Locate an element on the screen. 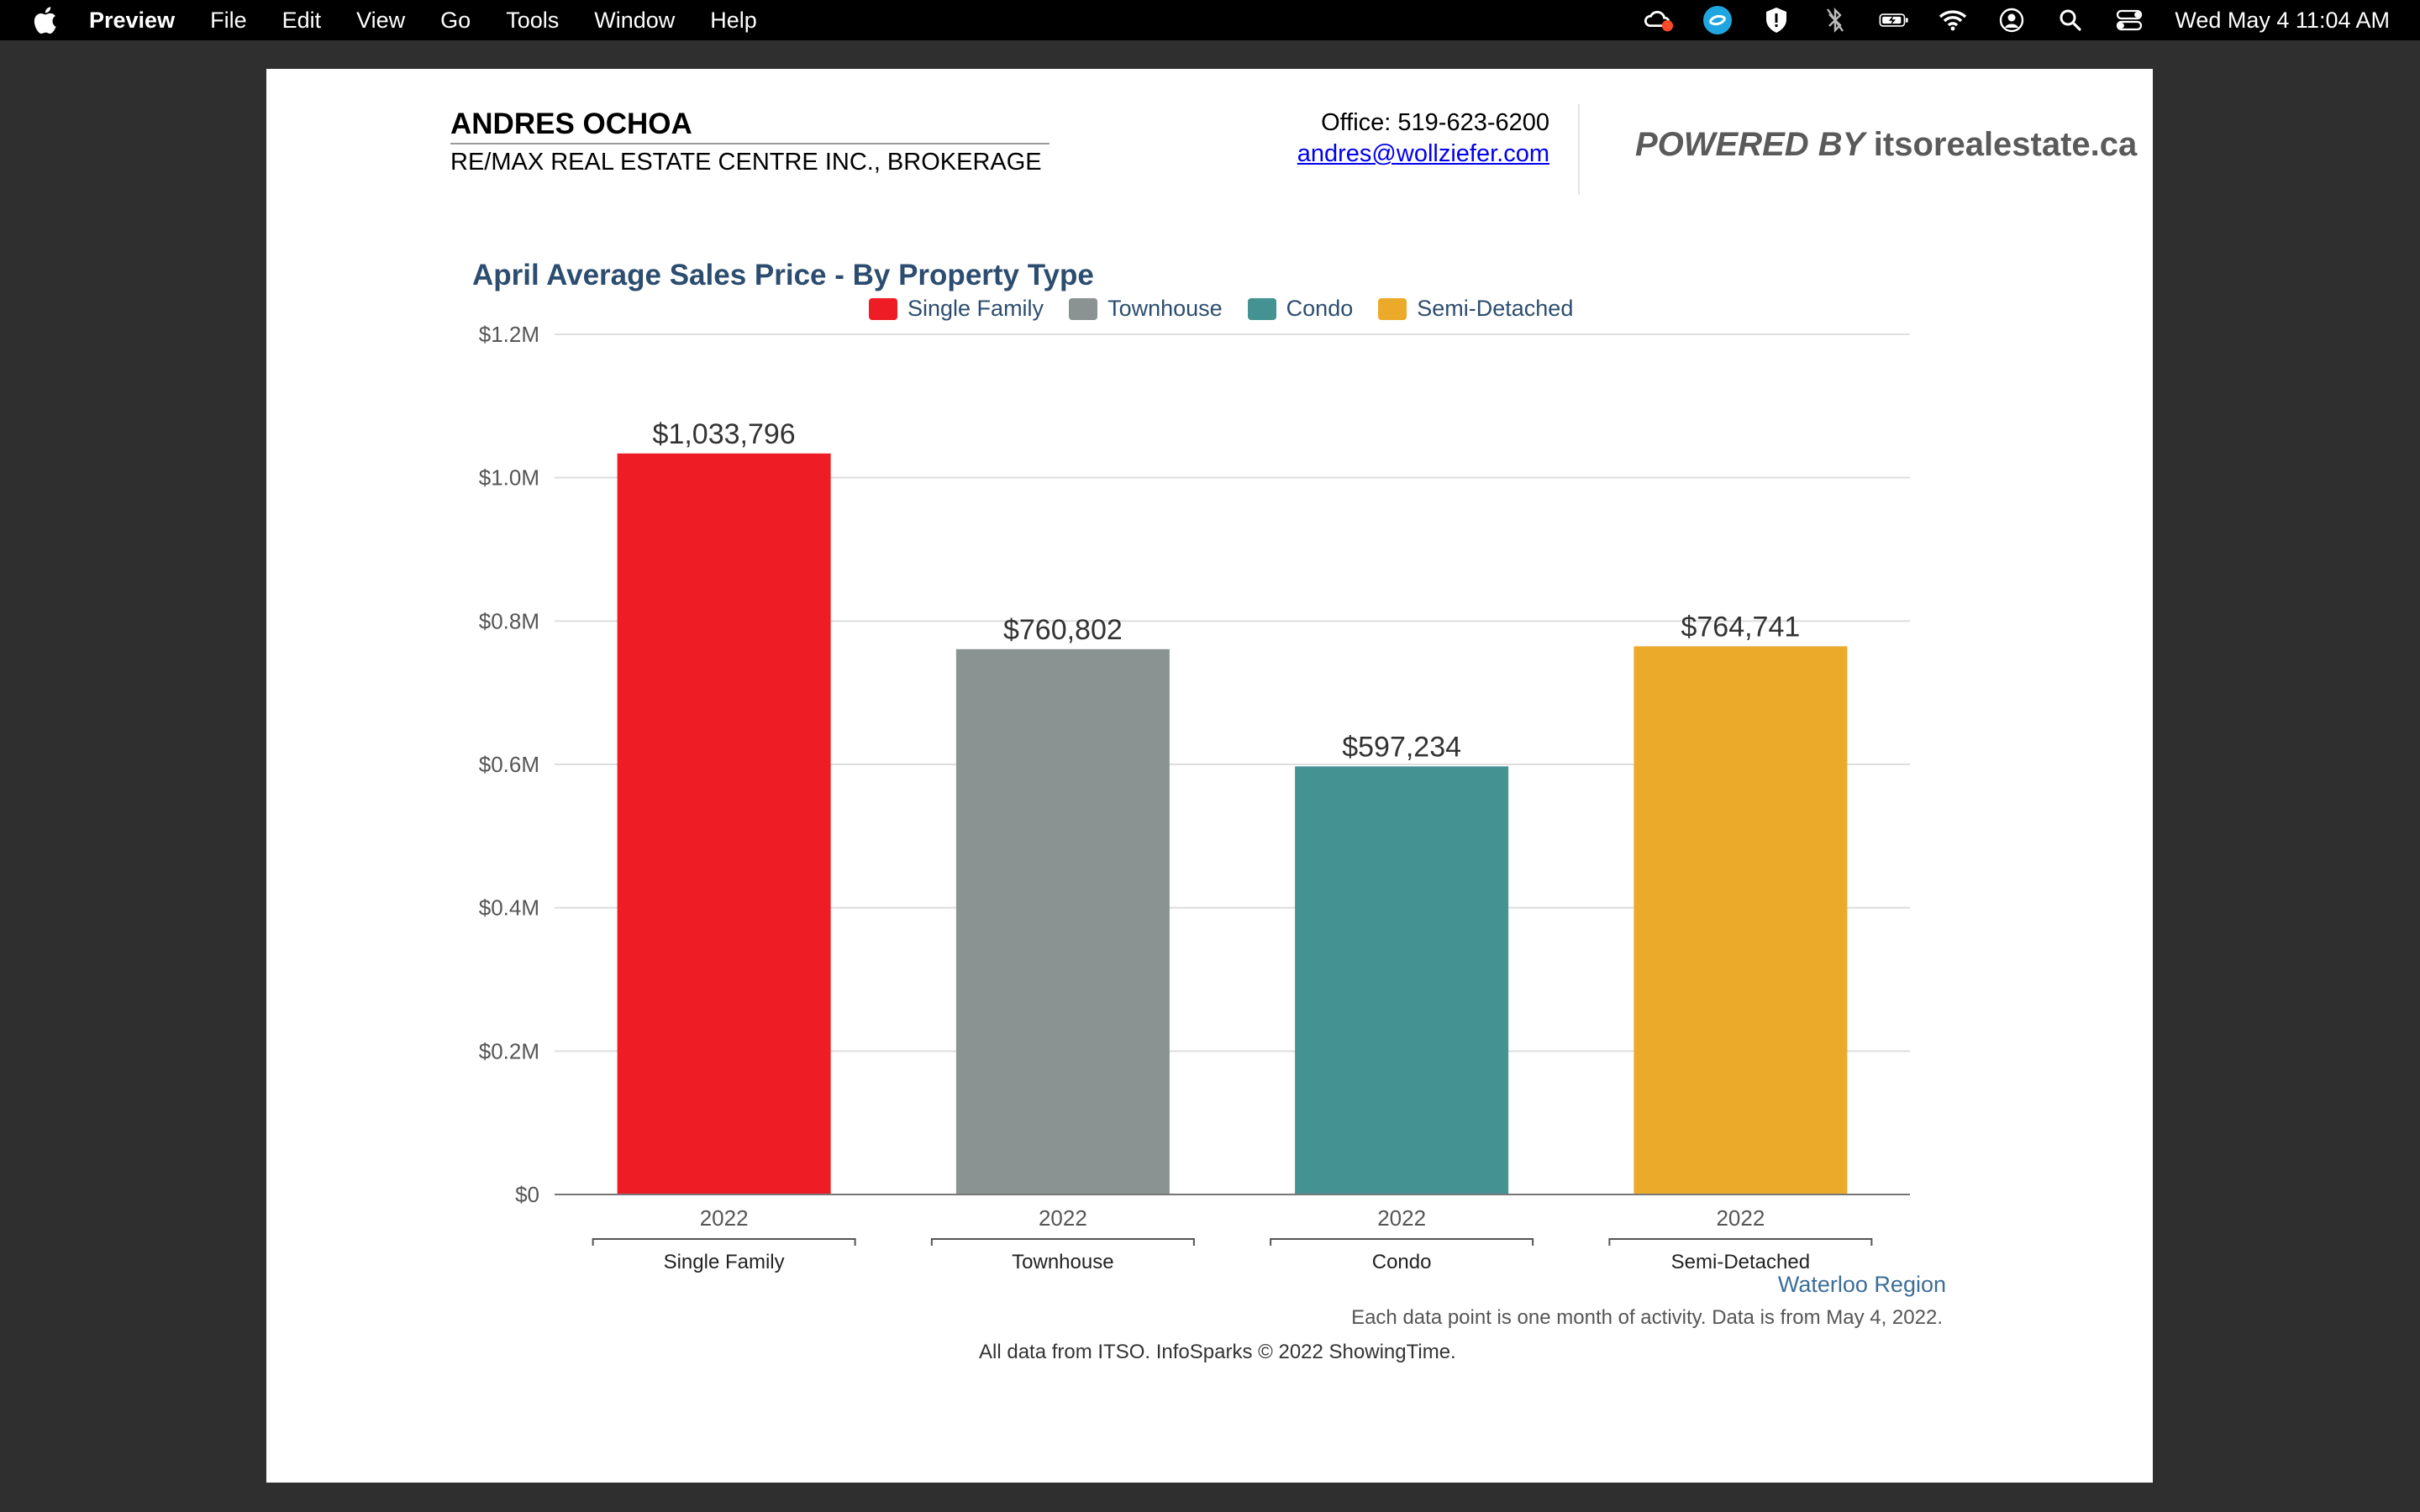  legend-item-townhouse: Townhouse is located at coordinates (1146, 309).